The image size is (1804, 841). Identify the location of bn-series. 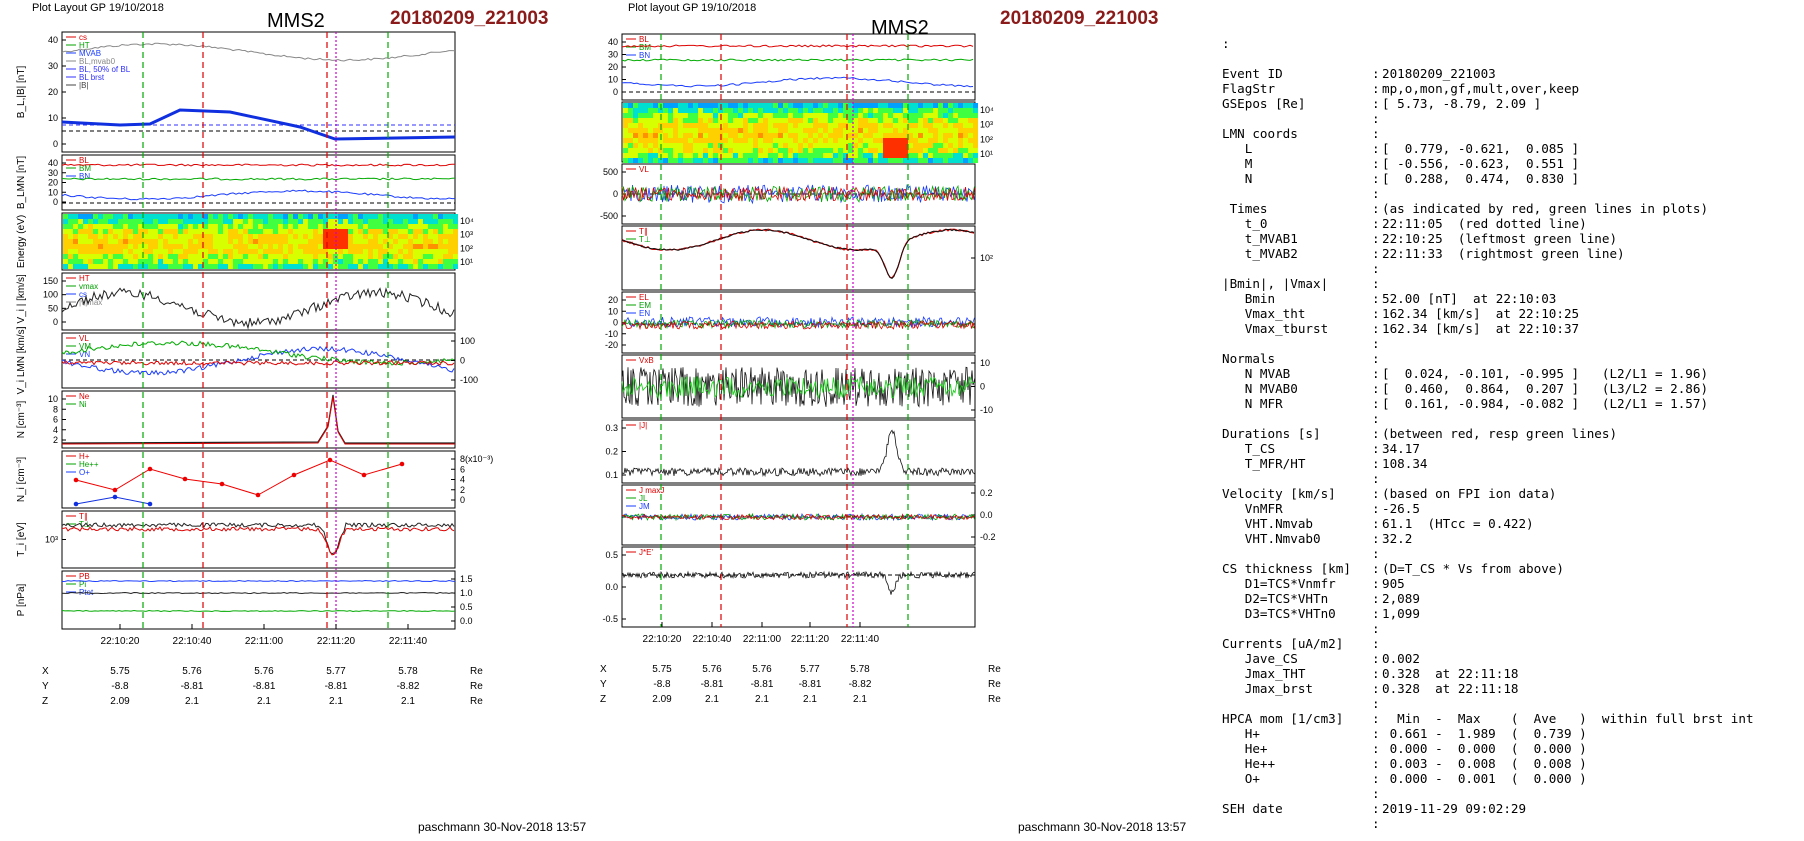
(258, 195).